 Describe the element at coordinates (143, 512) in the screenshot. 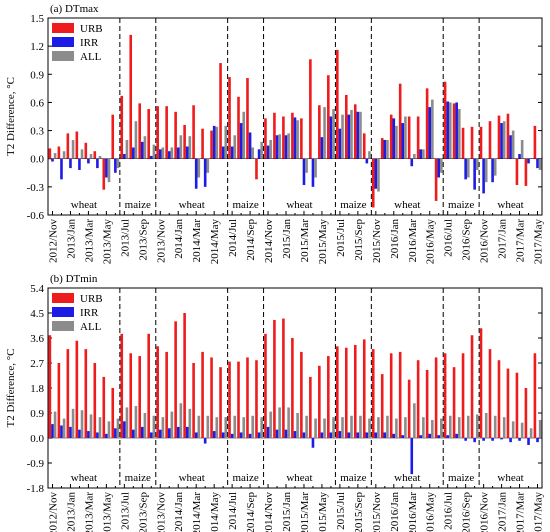

I see `x-tick-label: 2013/Sep` at that location.